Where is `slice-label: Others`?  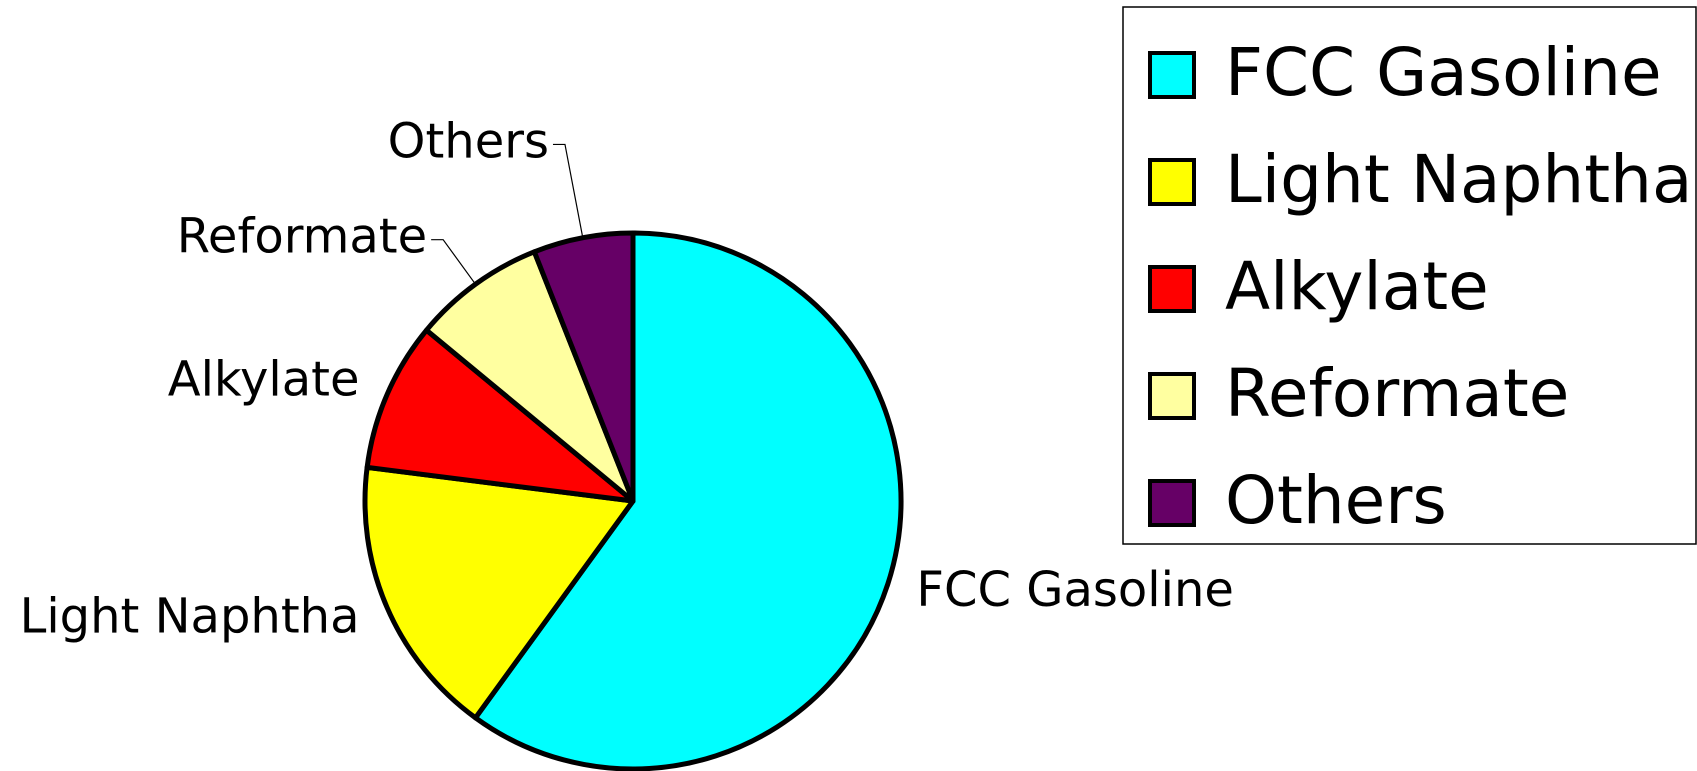 slice-label: Others is located at coordinates (468, 141).